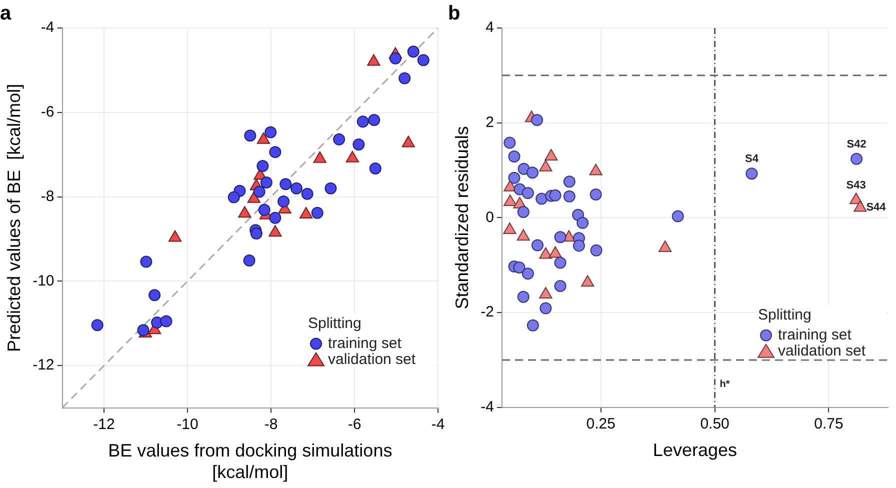 This screenshot has height=488, width=896. What do you see at coordinates (876, 207) in the screenshot?
I see `annotation: S44` at bounding box center [876, 207].